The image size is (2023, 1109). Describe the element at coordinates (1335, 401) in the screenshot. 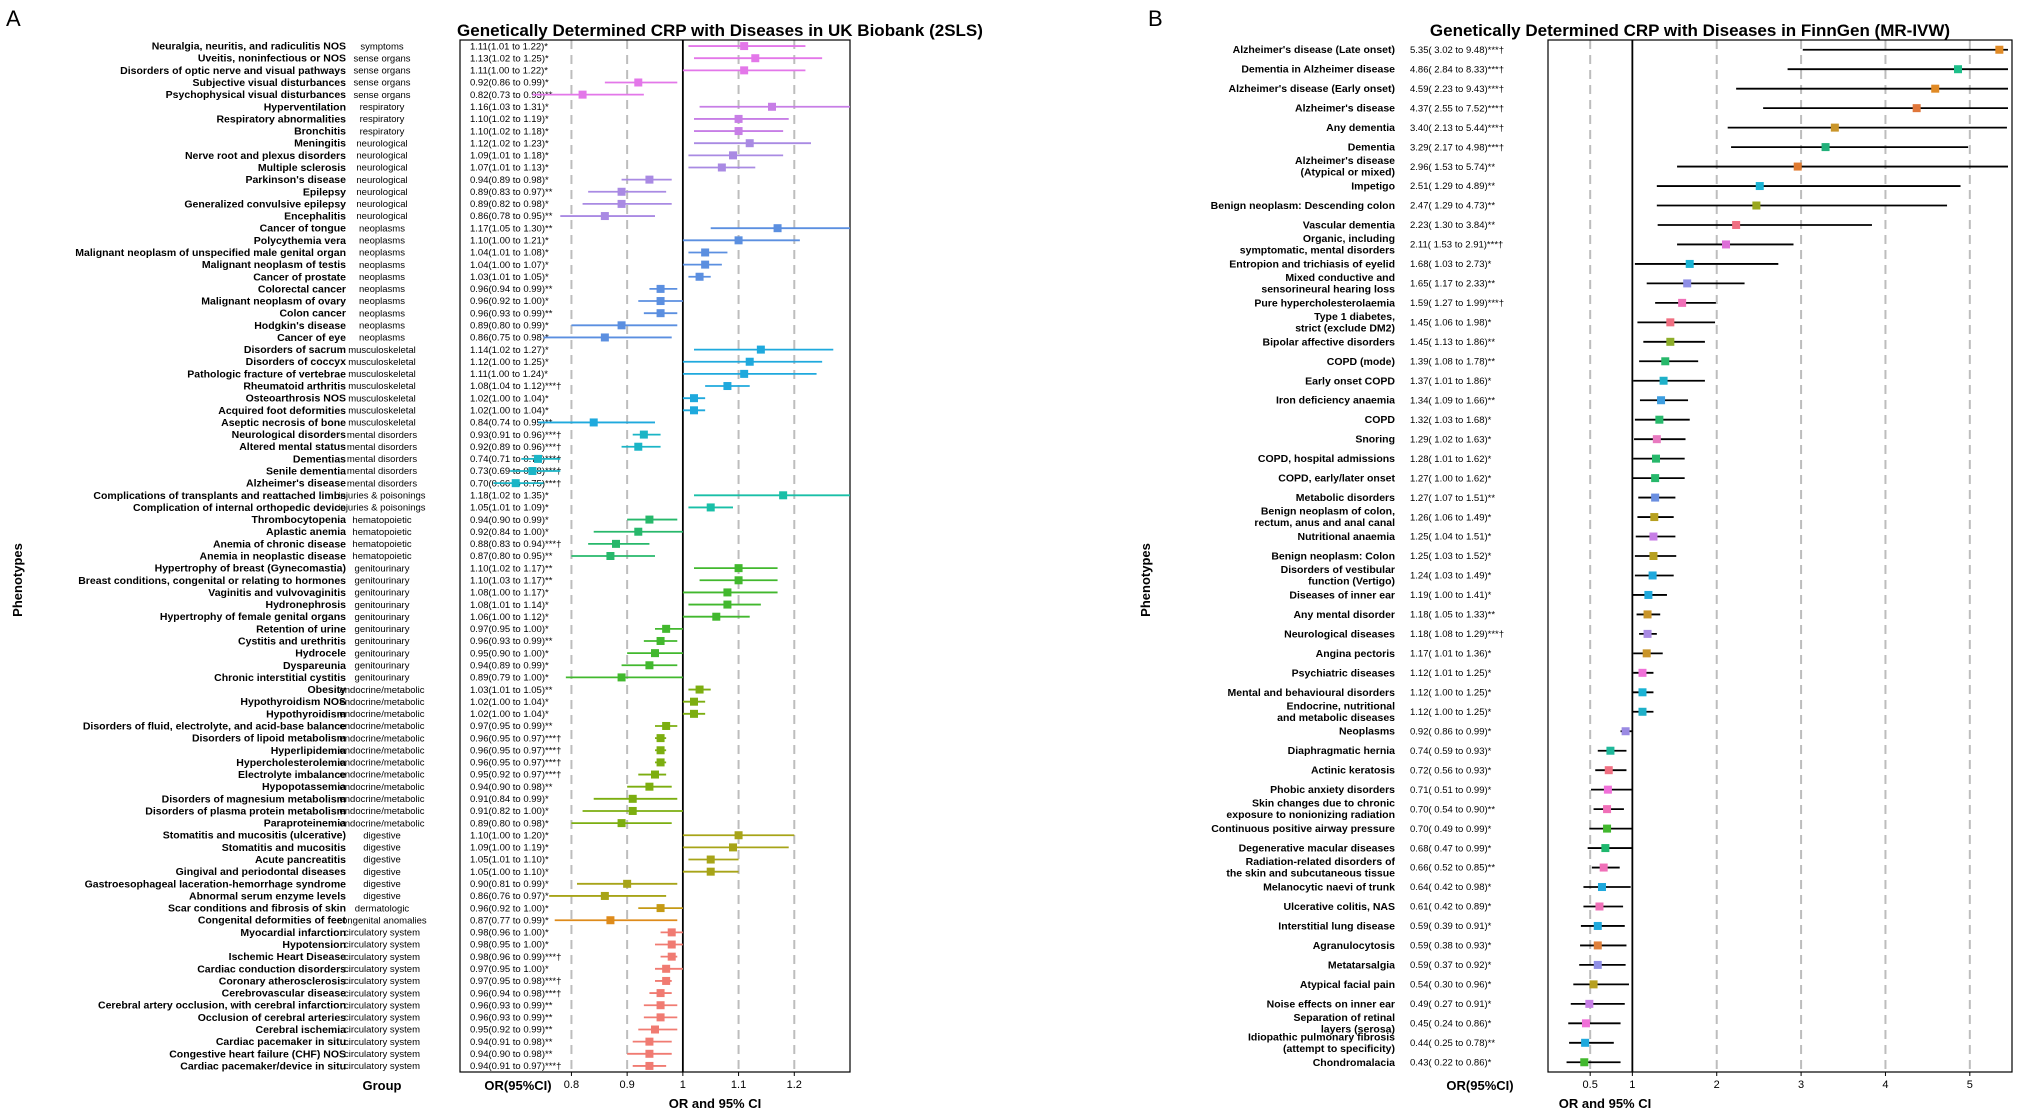

I see `panel-b-row-label: Iron deficiency anaemia` at that location.